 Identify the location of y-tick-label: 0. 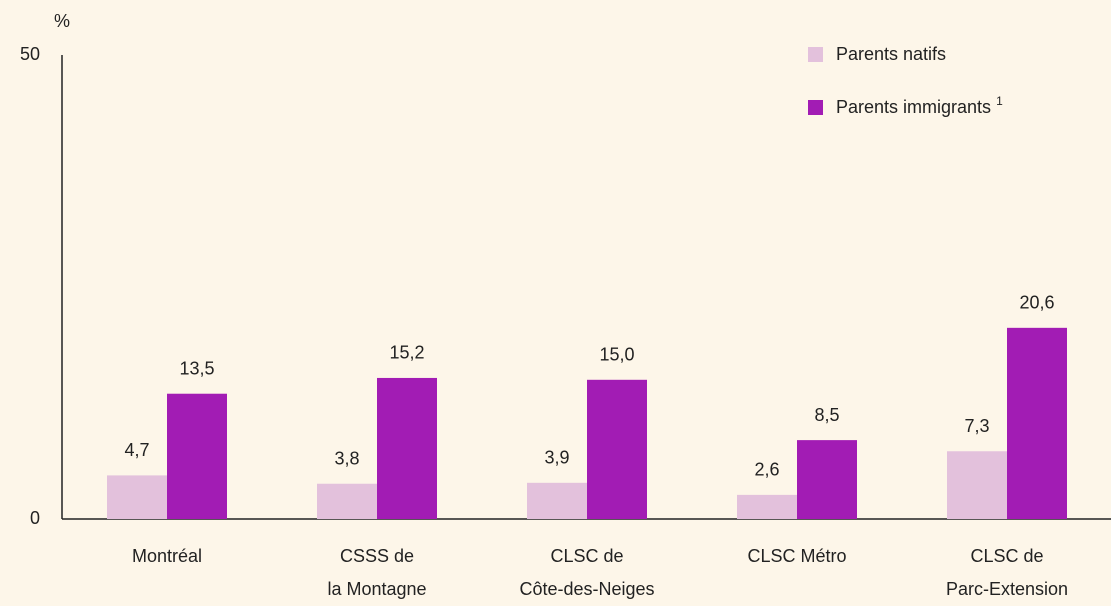
(35, 518).